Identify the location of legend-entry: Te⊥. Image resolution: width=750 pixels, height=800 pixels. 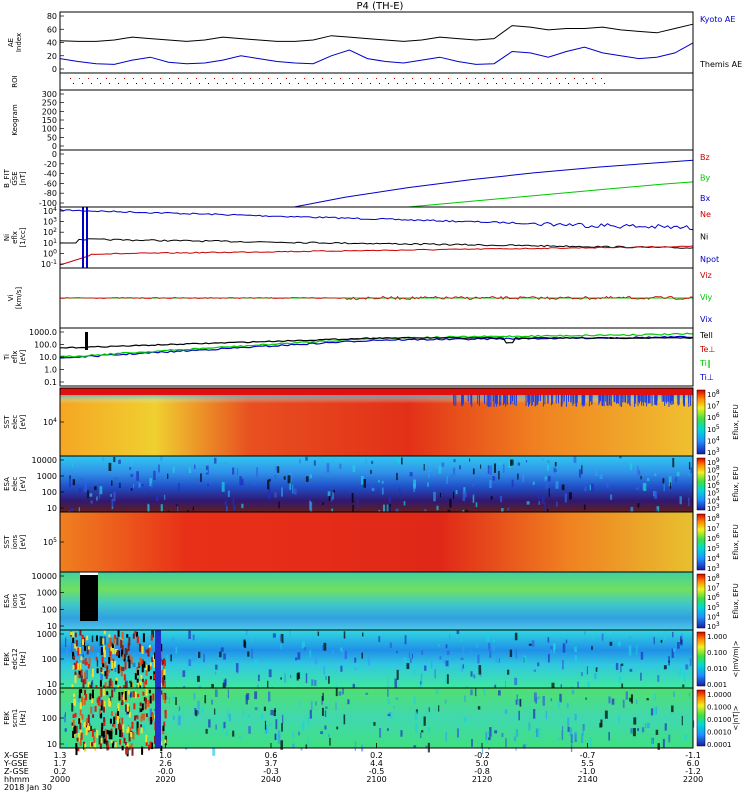
(707, 349).